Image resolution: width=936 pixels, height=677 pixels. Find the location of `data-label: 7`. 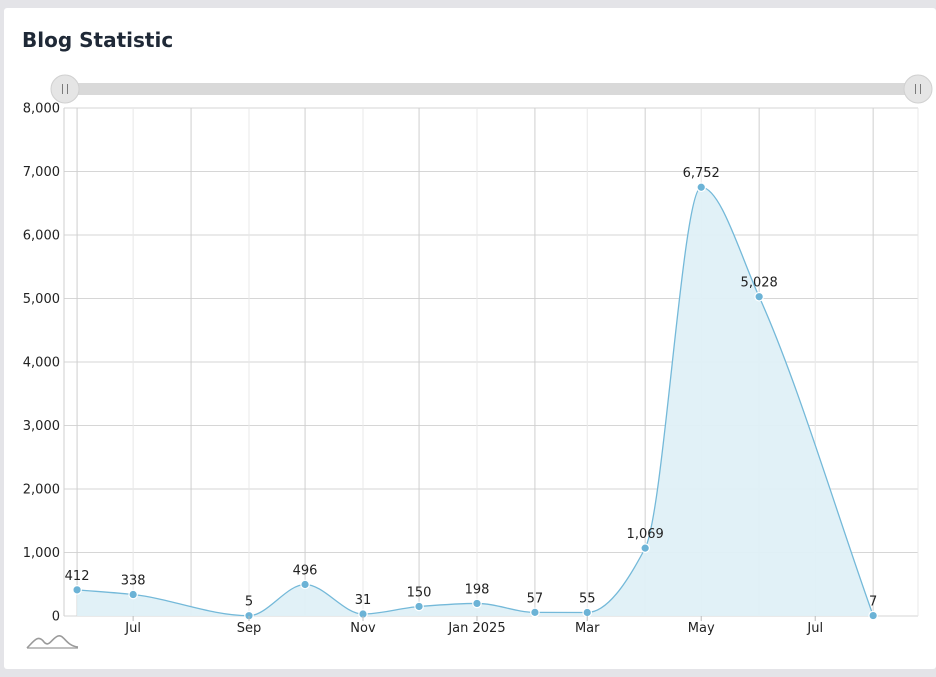

data-label: 7 is located at coordinates (873, 602).